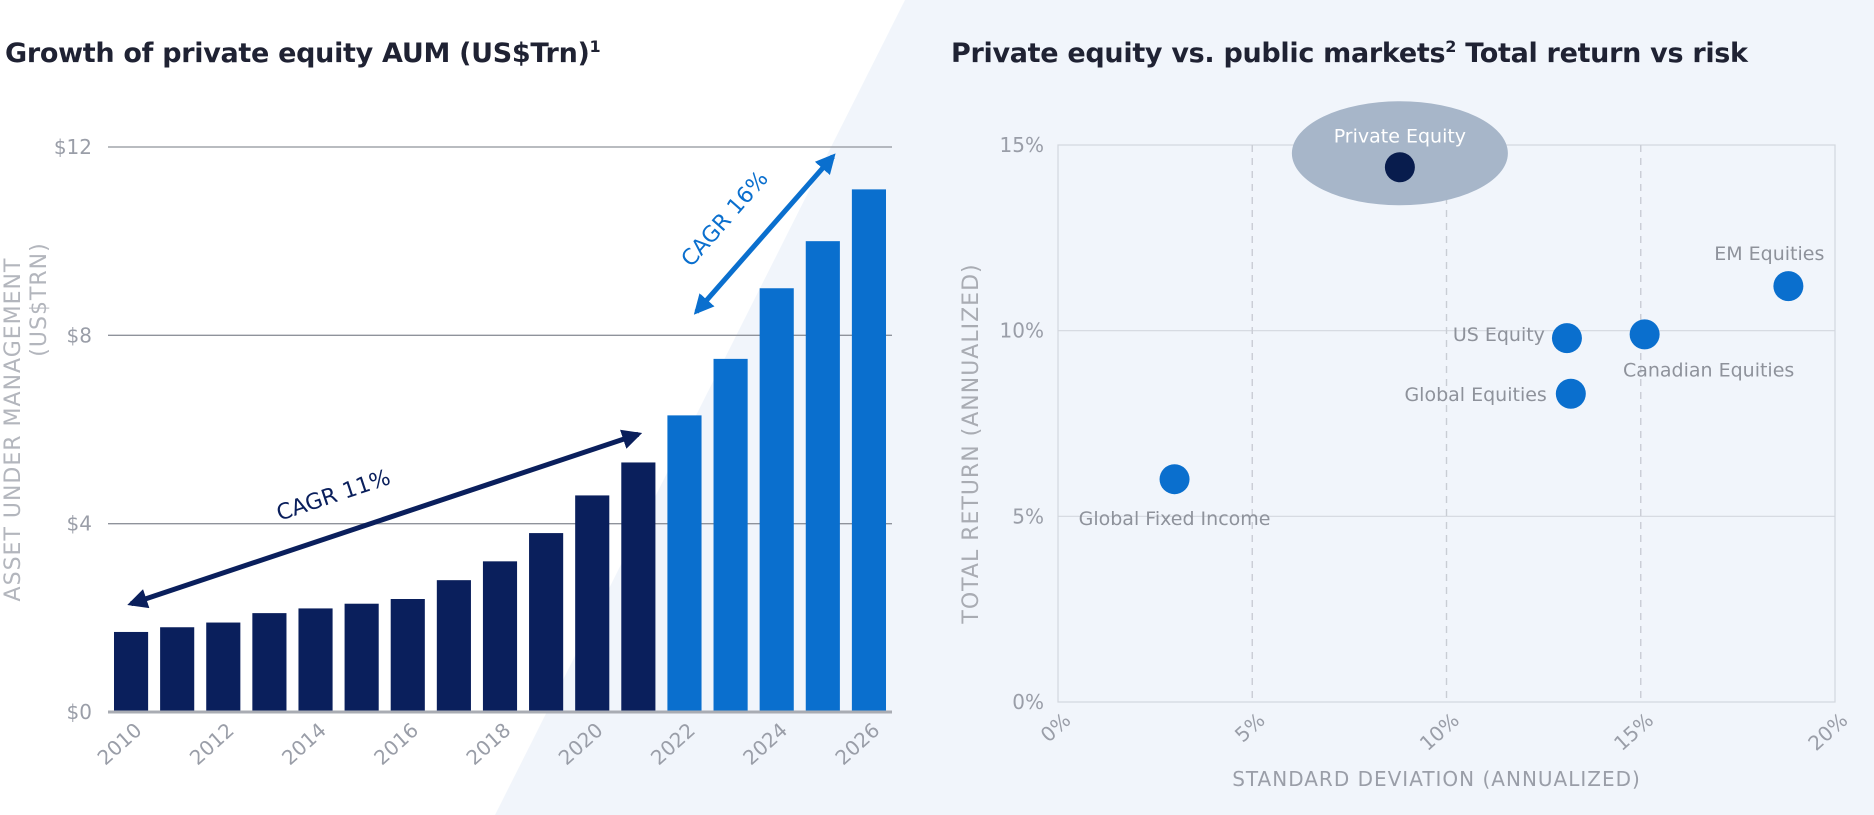 This screenshot has width=1874, height=815. I want to click on point-private-equity, so click(1399, 167).